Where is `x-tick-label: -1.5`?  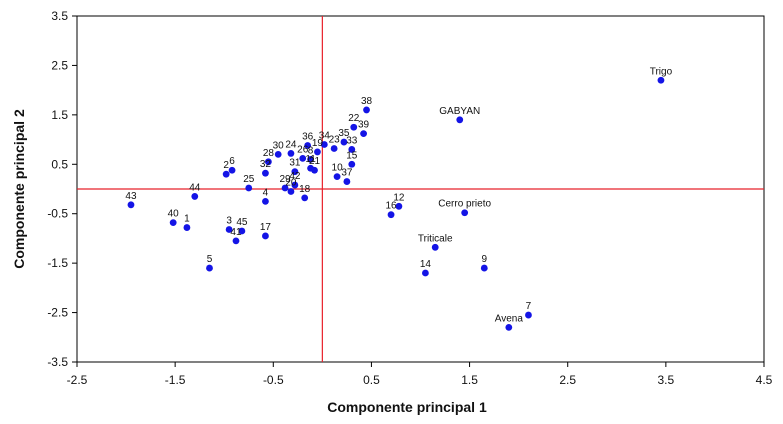 x-tick-label: -1.5 is located at coordinates (175, 380).